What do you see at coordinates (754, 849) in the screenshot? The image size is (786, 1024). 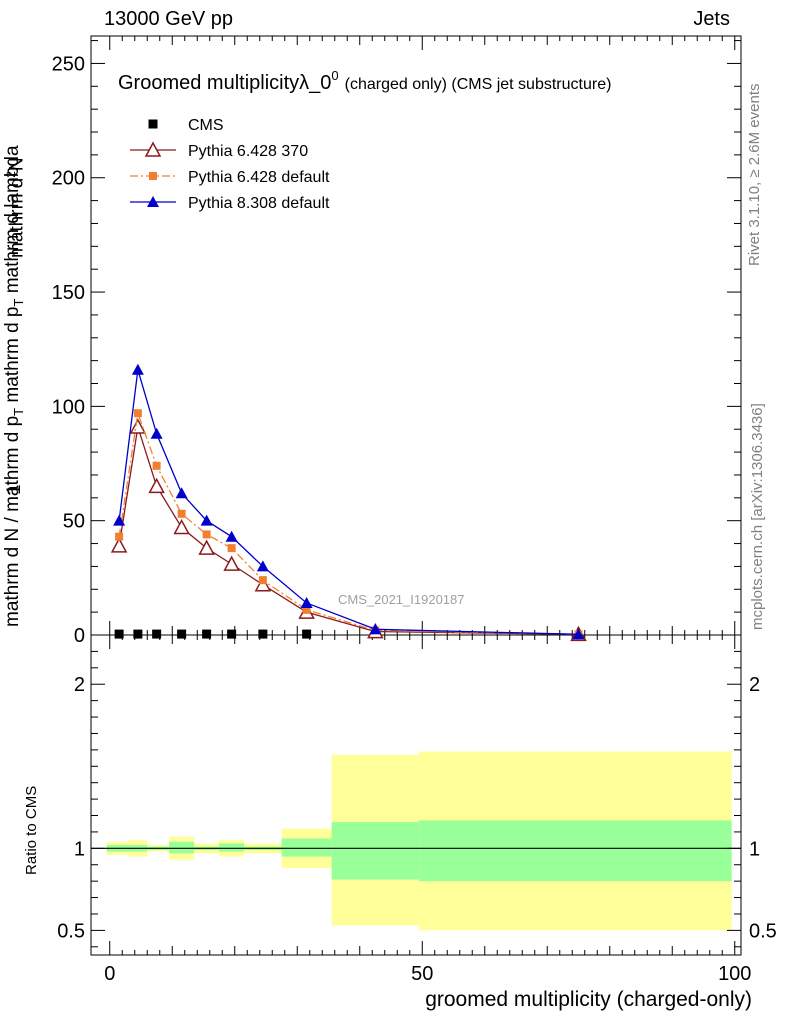 I see `y-tick-label-lower-right: 1` at bounding box center [754, 849].